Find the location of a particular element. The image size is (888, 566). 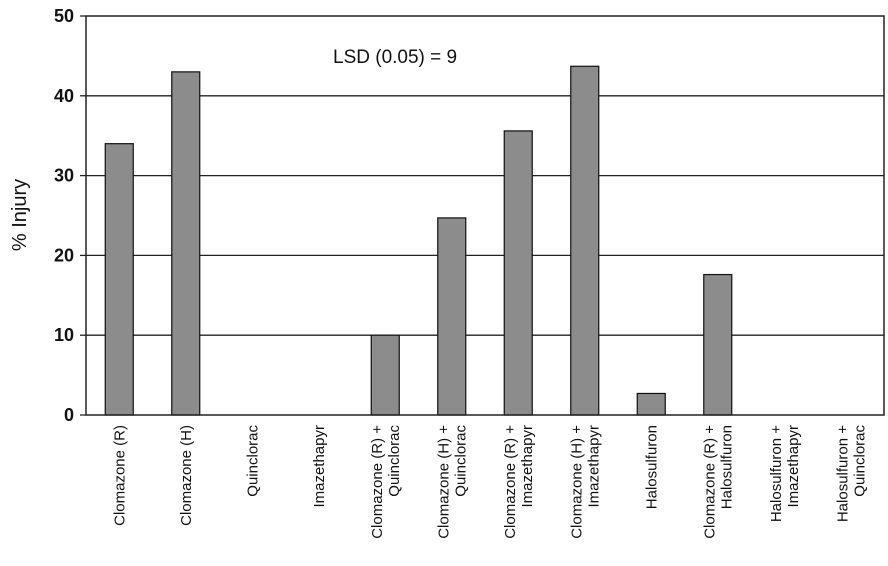

x-tick-label: Clomazone (R) +Halosulfuron is located at coordinates (718, 482).